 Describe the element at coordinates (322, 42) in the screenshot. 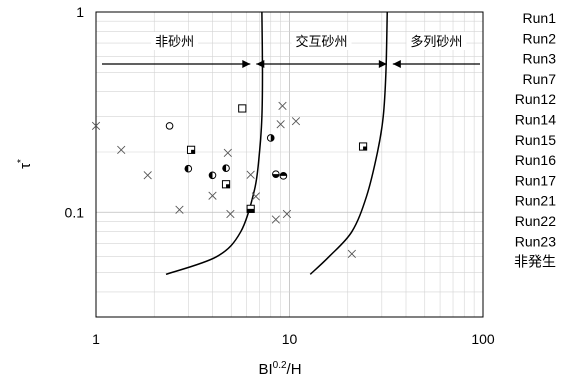

I see `region-label: 交互砂州` at that location.